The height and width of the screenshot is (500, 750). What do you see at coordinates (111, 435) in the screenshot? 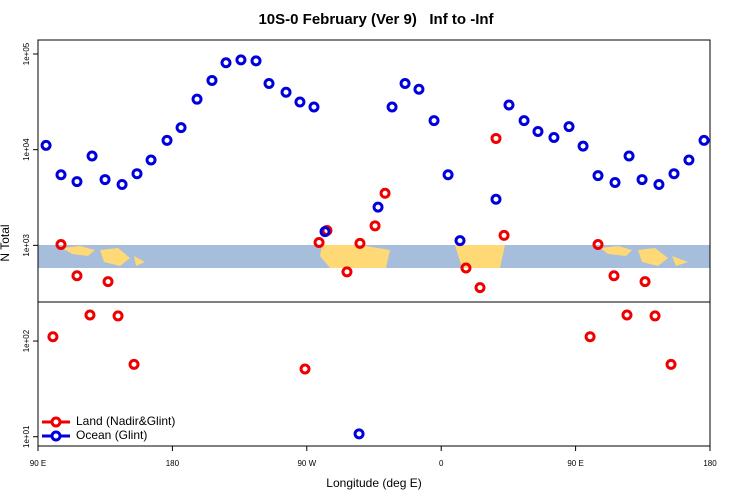
I see `legend-label: Ocean (Glint)` at bounding box center [111, 435].